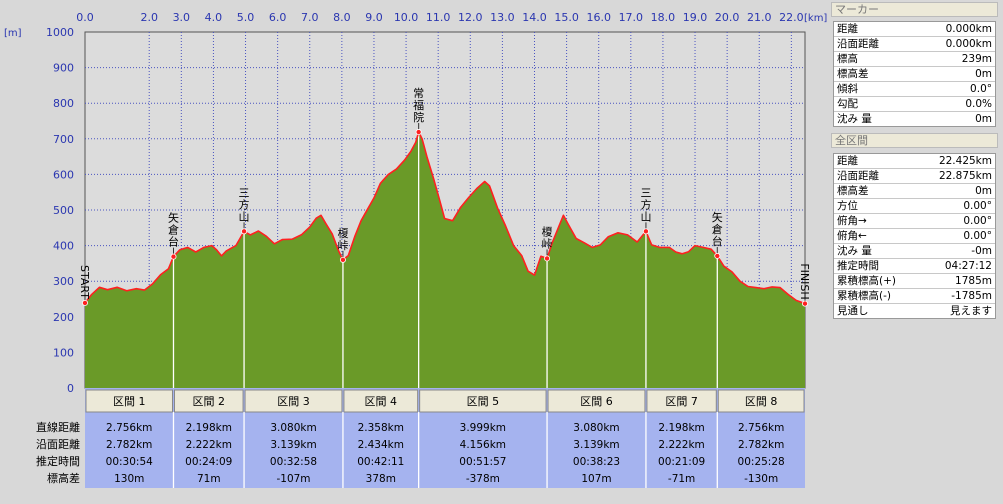  I want to click on table-row-label: 推定時間, so click(58, 461).